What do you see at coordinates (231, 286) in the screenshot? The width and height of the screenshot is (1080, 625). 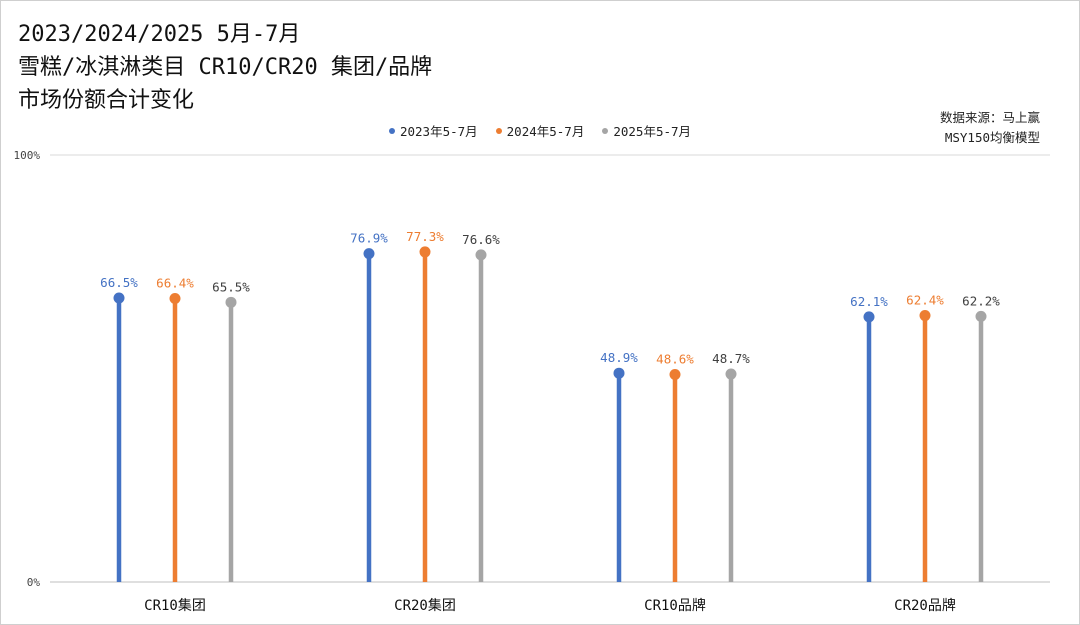 I see `data-label: 65.5%` at bounding box center [231, 286].